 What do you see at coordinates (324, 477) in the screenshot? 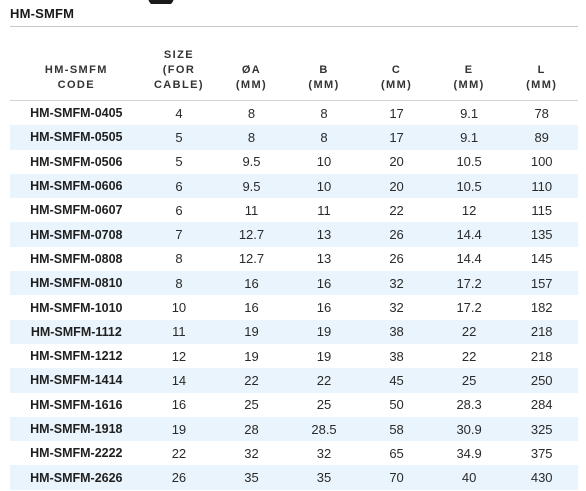
I see `b-cell: 35` at bounding box center [324, 477].